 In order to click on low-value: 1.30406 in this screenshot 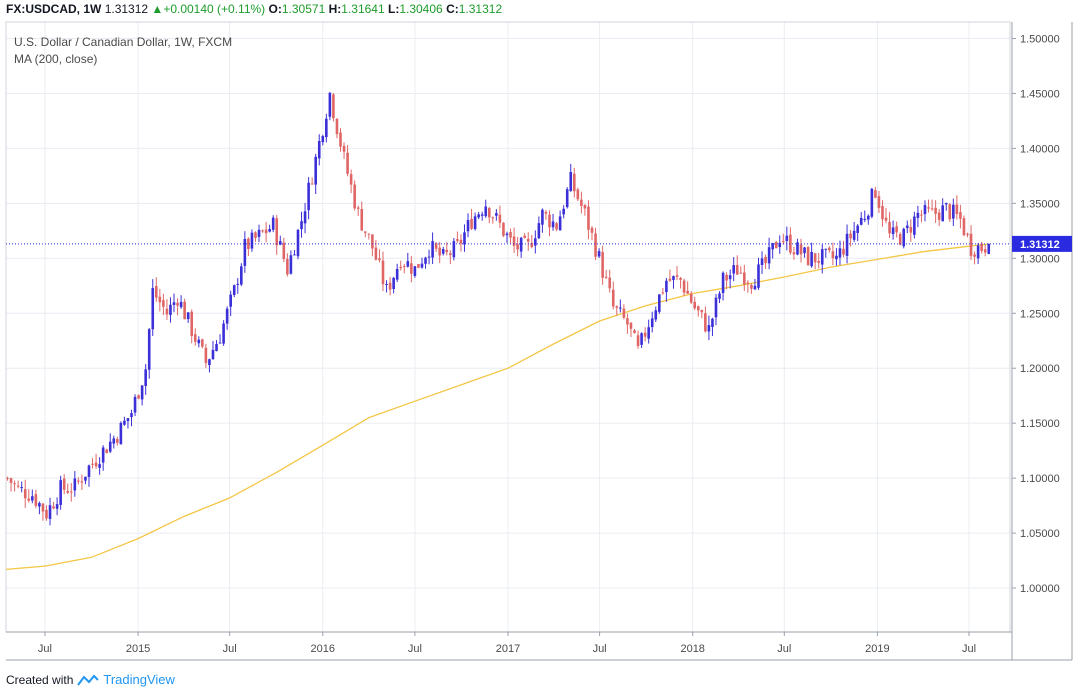, I will do `click(421, 9)`.